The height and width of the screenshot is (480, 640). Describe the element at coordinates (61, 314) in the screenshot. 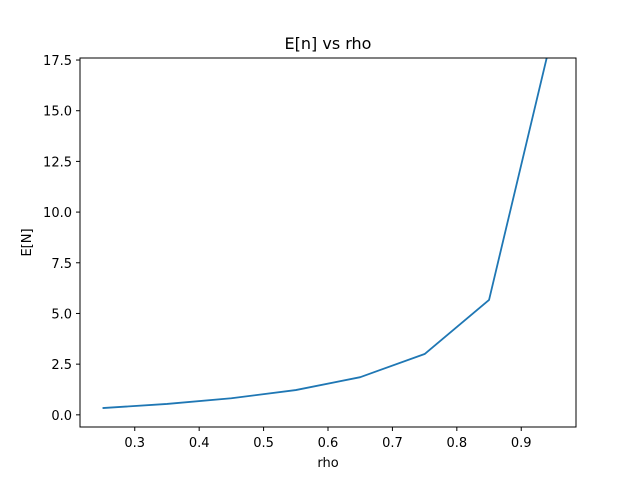

I see `y-tick-label: 5.0` at that location.